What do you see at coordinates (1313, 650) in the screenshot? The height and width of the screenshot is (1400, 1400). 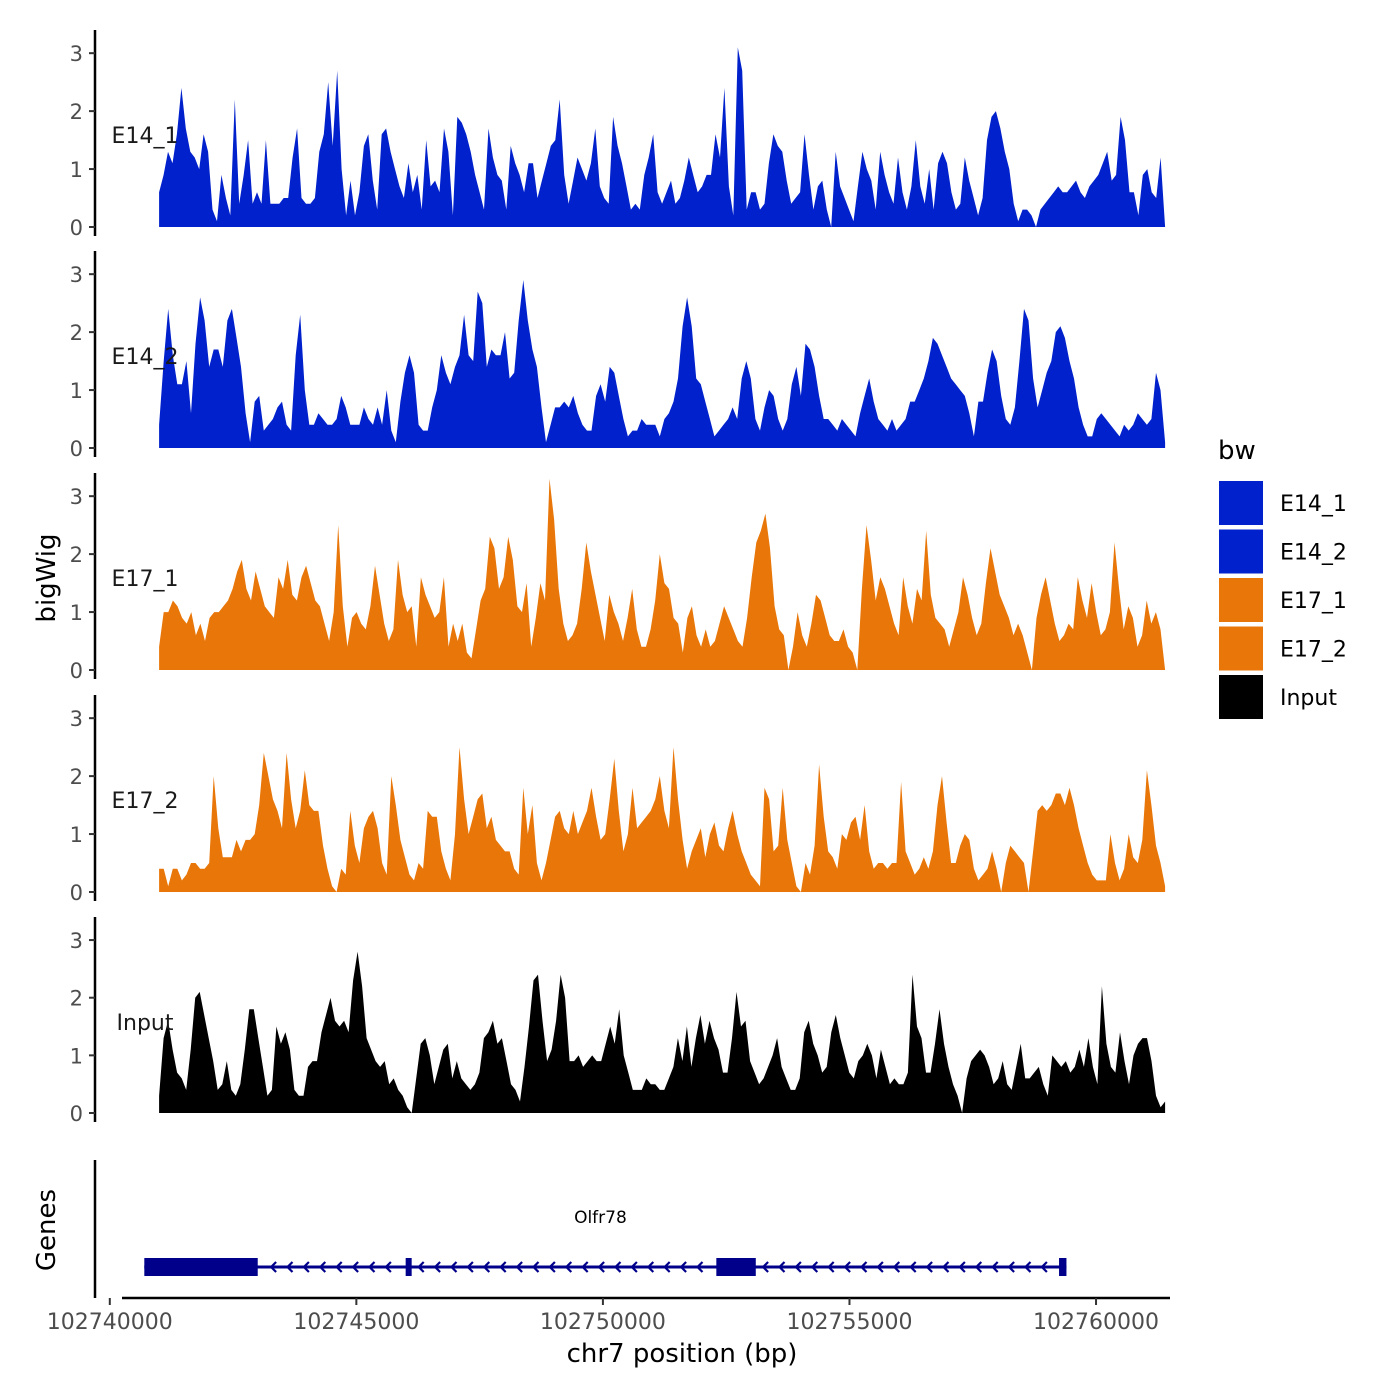 I see `legend-label: E17_2` at bounding box center [1313, 650].